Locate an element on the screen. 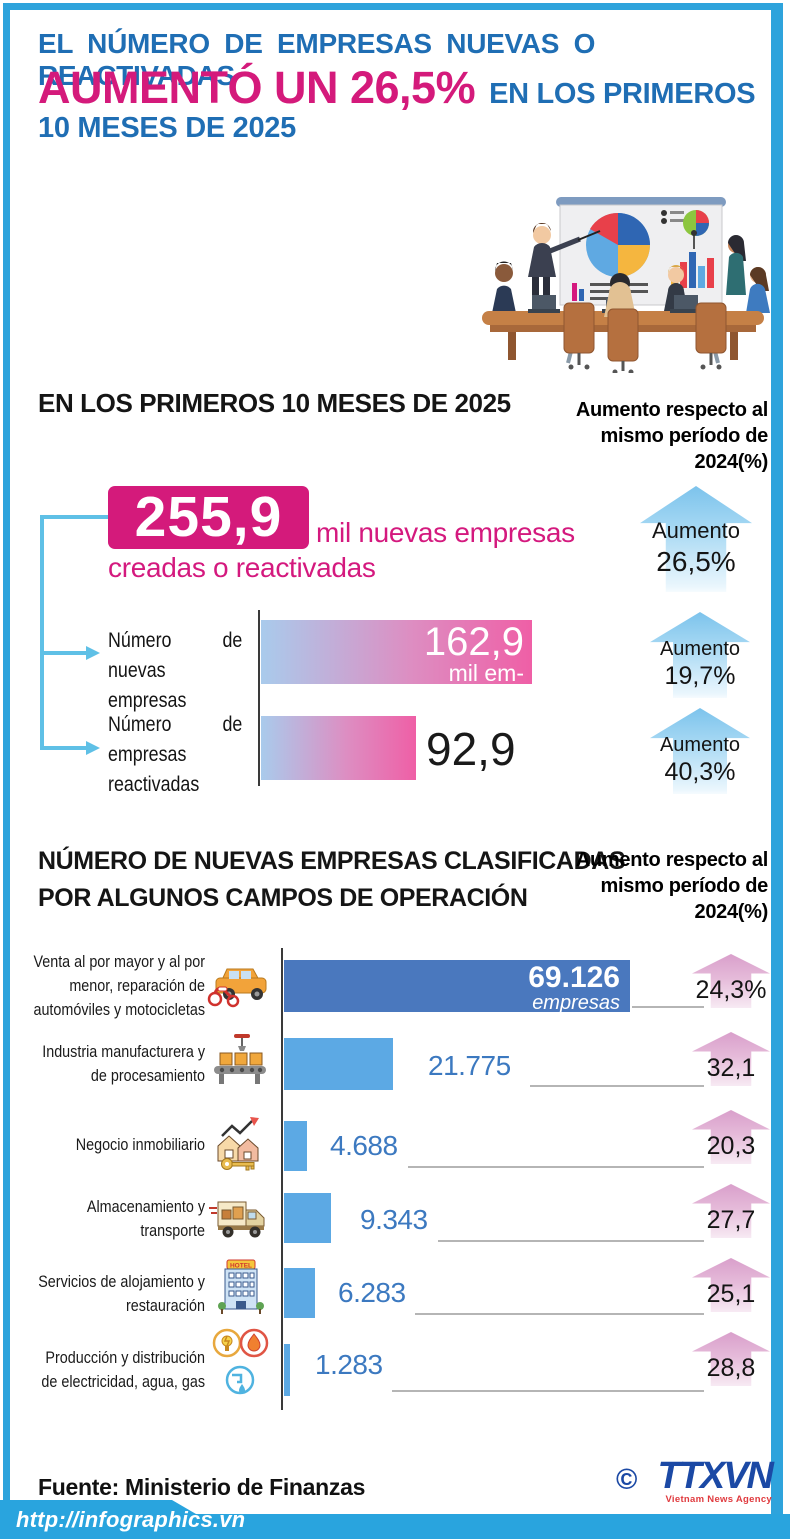  bar-value: 21.775 is located at coordinates (469, 1065).